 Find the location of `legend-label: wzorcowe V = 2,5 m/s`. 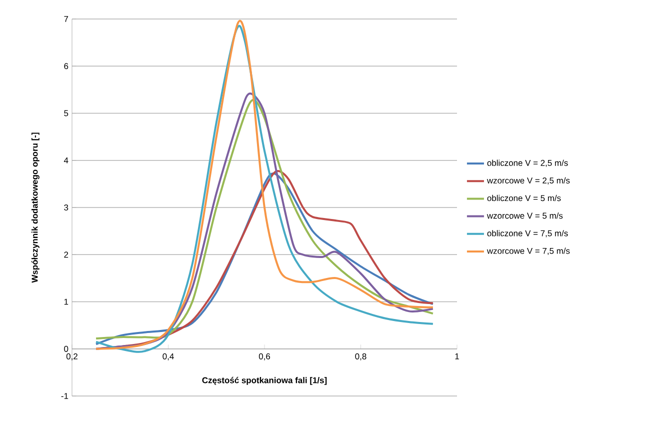

legend-label: wzorcowe V = 2,5 m/s is located at coordinates (528, 181).